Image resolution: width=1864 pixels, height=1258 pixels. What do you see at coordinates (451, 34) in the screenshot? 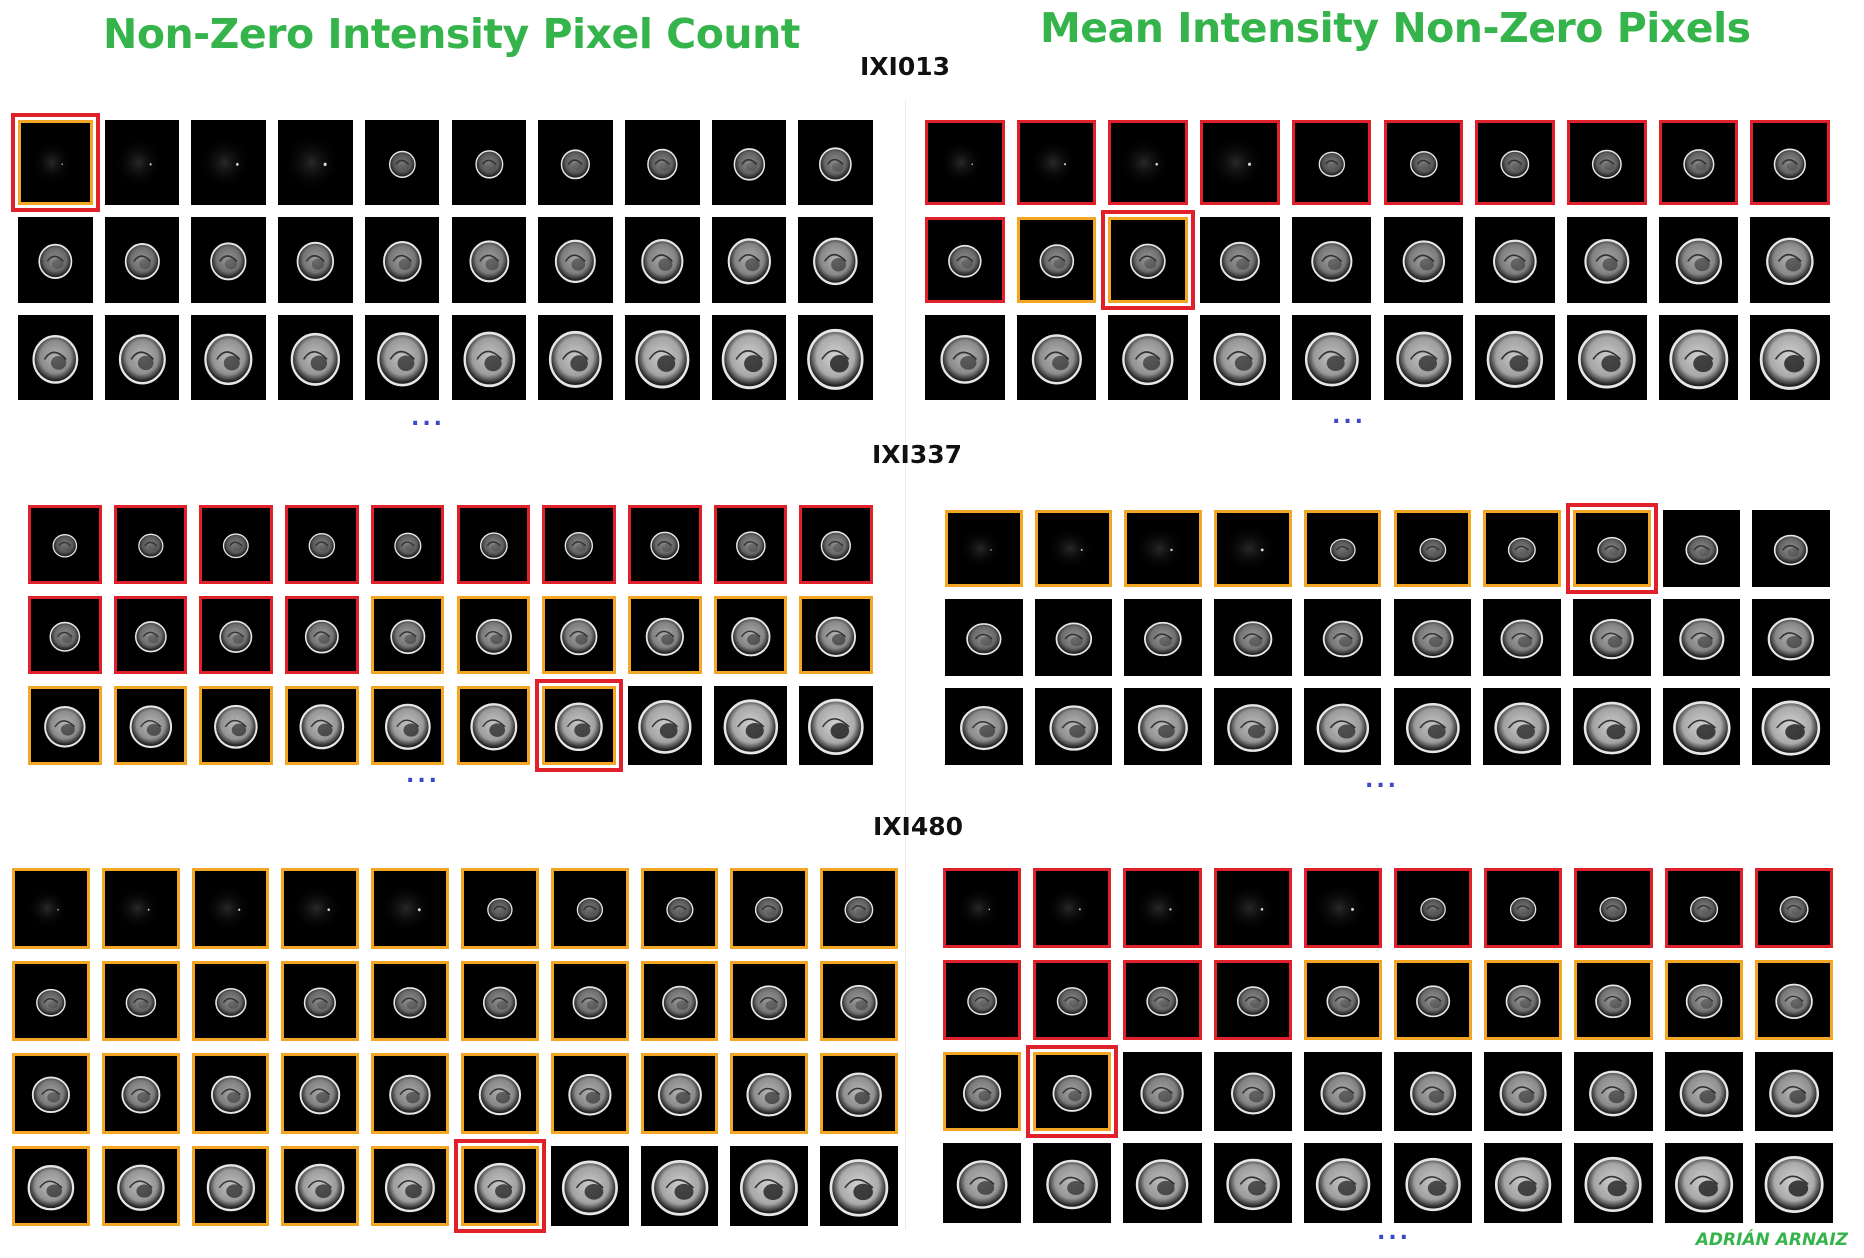
I see `left-panel-title: Non-Zero Intensity Pixel Count` at bounding box center [451, 34].